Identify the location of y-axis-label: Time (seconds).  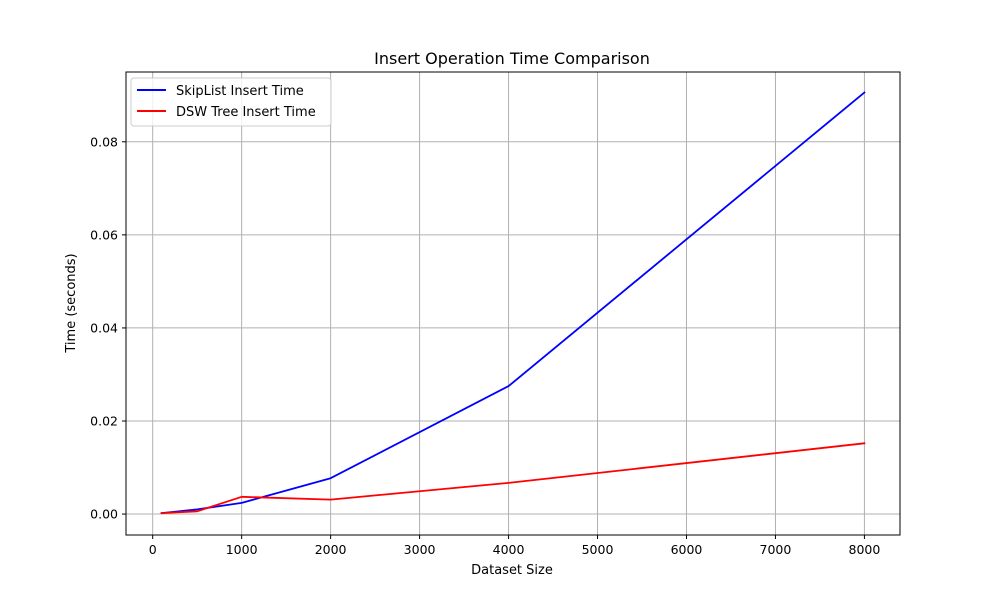
(71, 303).